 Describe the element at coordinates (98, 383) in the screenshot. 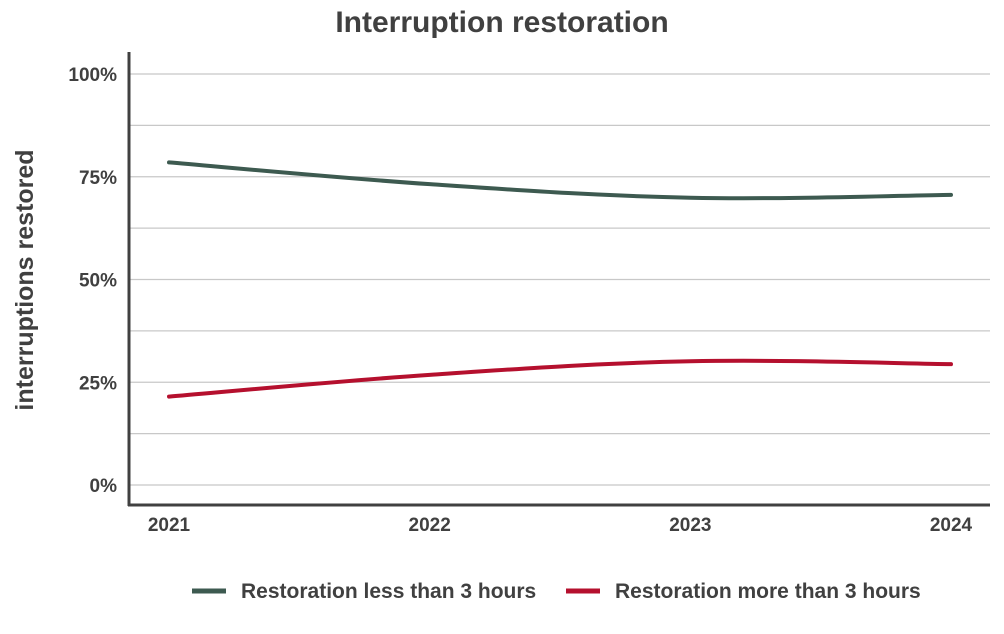

I see `y-tick-label: 25%` at that location.